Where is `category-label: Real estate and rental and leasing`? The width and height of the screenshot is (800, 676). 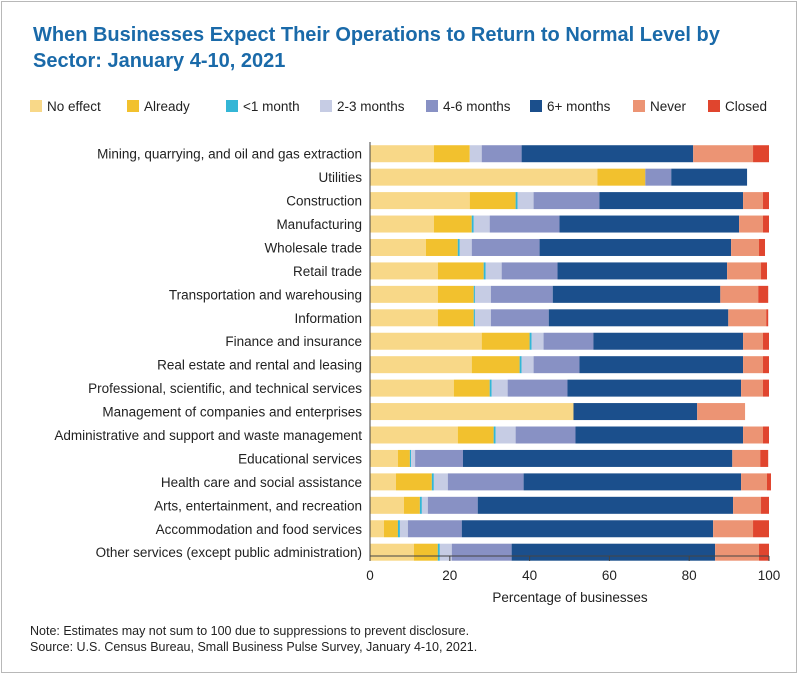
category-label: Real estate and rental and leasing is located at coordinates (259, 365).